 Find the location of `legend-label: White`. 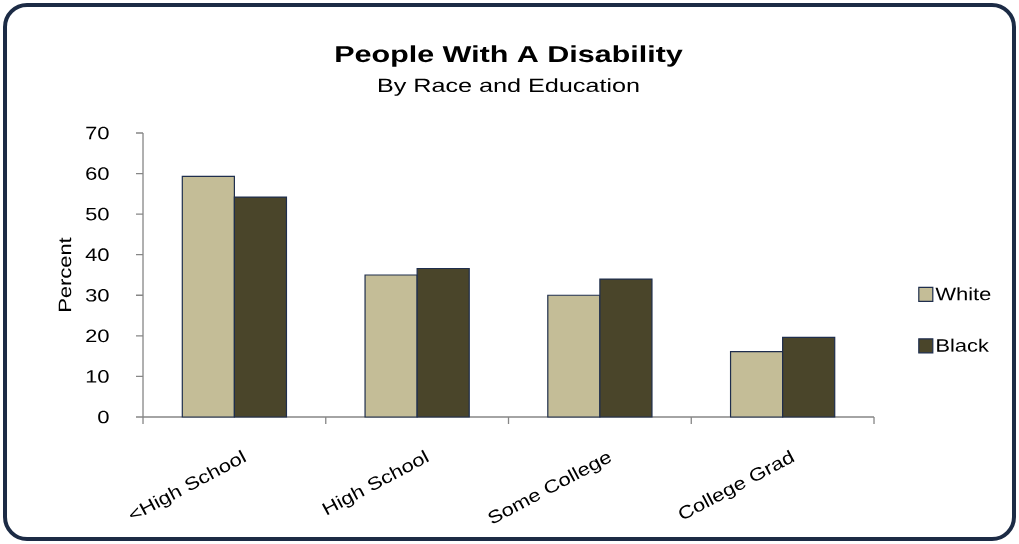

legend-label: White is located at coordinates (963, 294).